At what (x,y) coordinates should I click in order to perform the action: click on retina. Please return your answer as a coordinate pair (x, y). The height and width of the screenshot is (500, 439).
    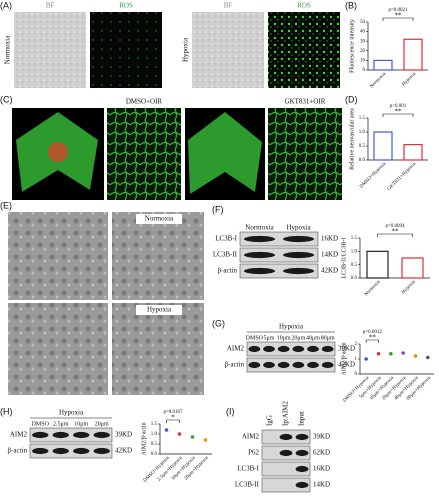
    Looking at the image, I should click on (225, 153).